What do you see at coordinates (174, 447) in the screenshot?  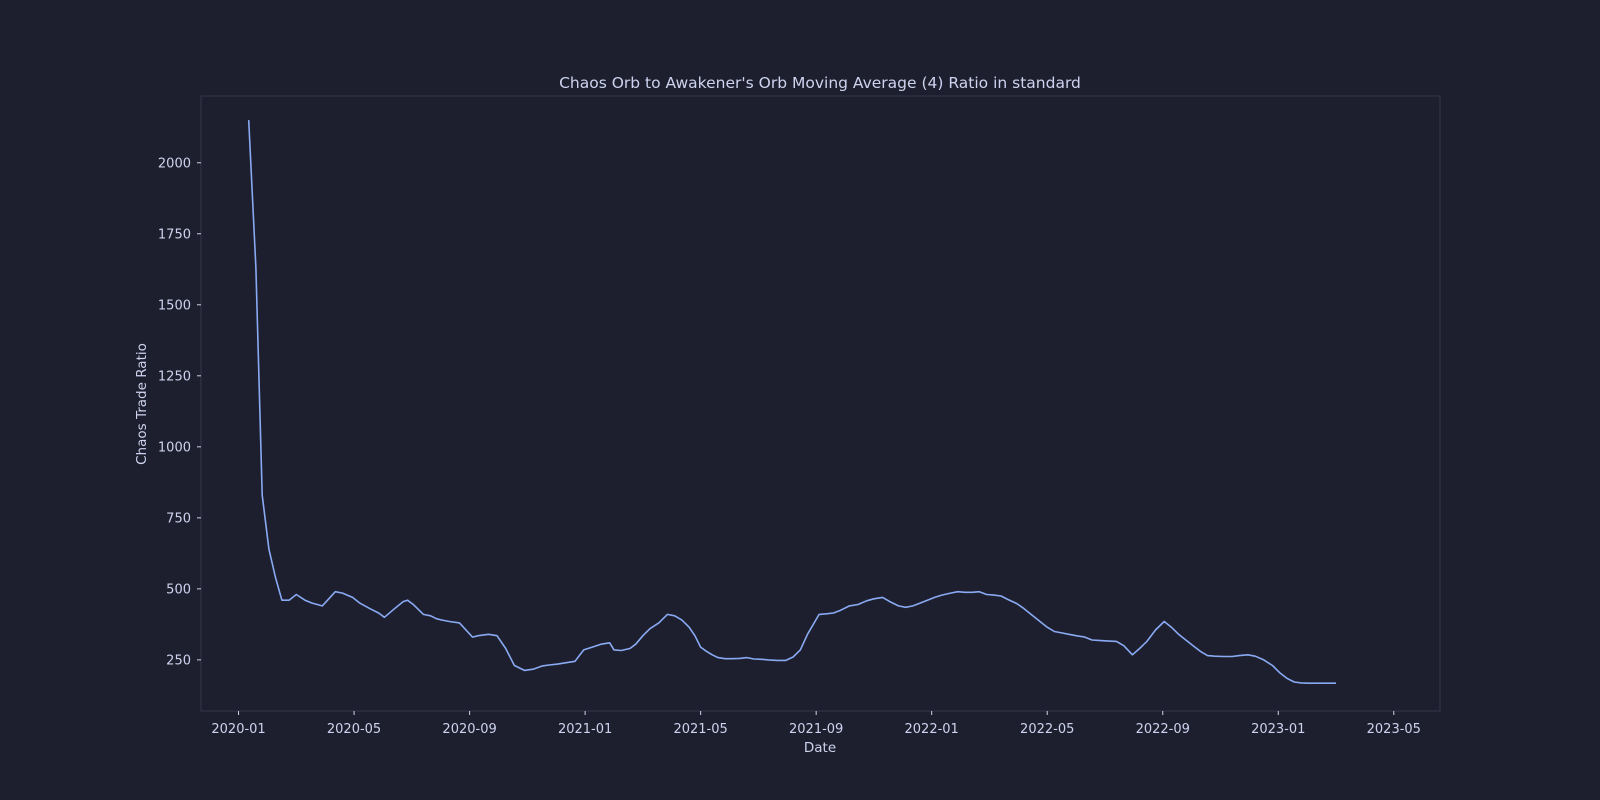 I see `y-tick-label: 1000` at bounding box center [174, 447].